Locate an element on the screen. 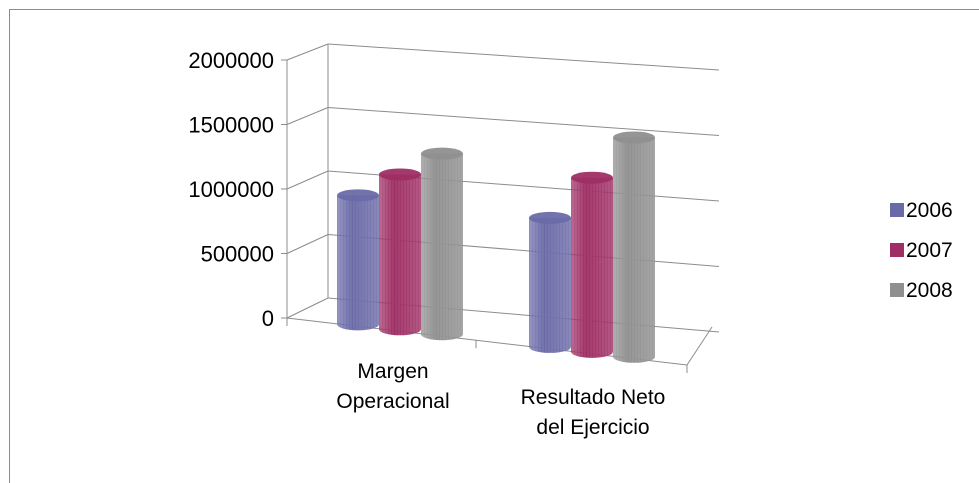  y-axis-tick-labels: 0 500000 1000000 1500000 2000000 is located at coordinates (231, 189).